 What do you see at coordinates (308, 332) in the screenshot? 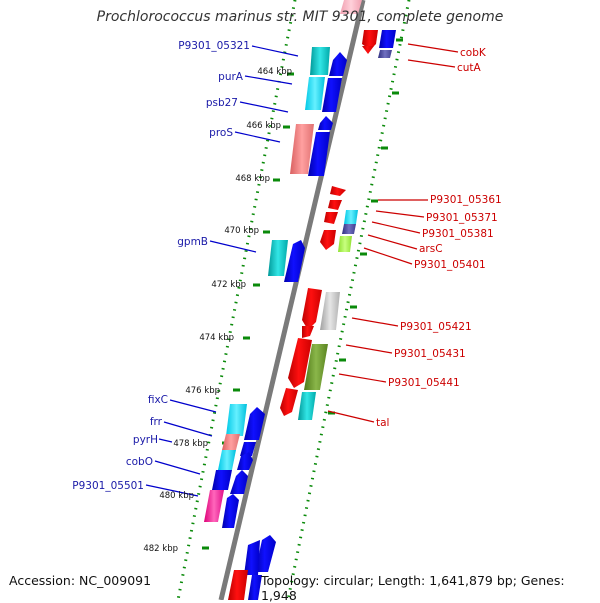
I see `gene-P9301_05431-red` at bounding box center [308, 332].